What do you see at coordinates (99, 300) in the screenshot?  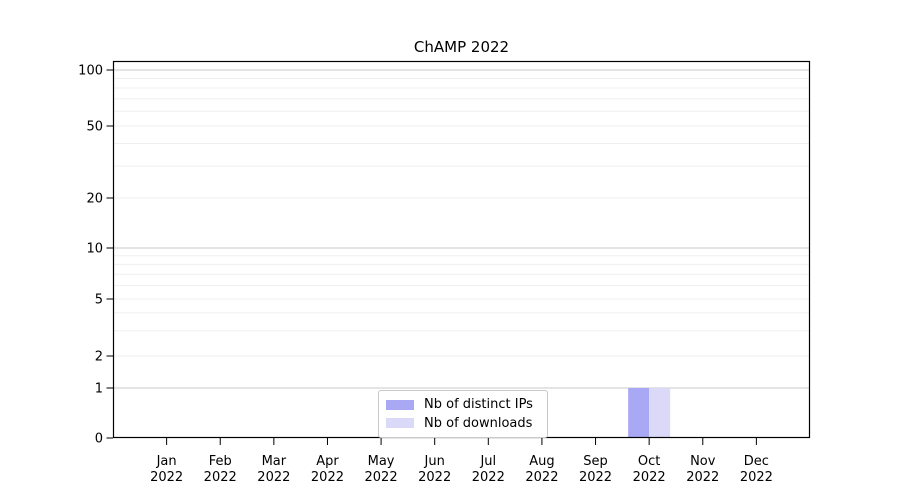 I see `y-tick-label: 5` at bounding box center [99, 300].